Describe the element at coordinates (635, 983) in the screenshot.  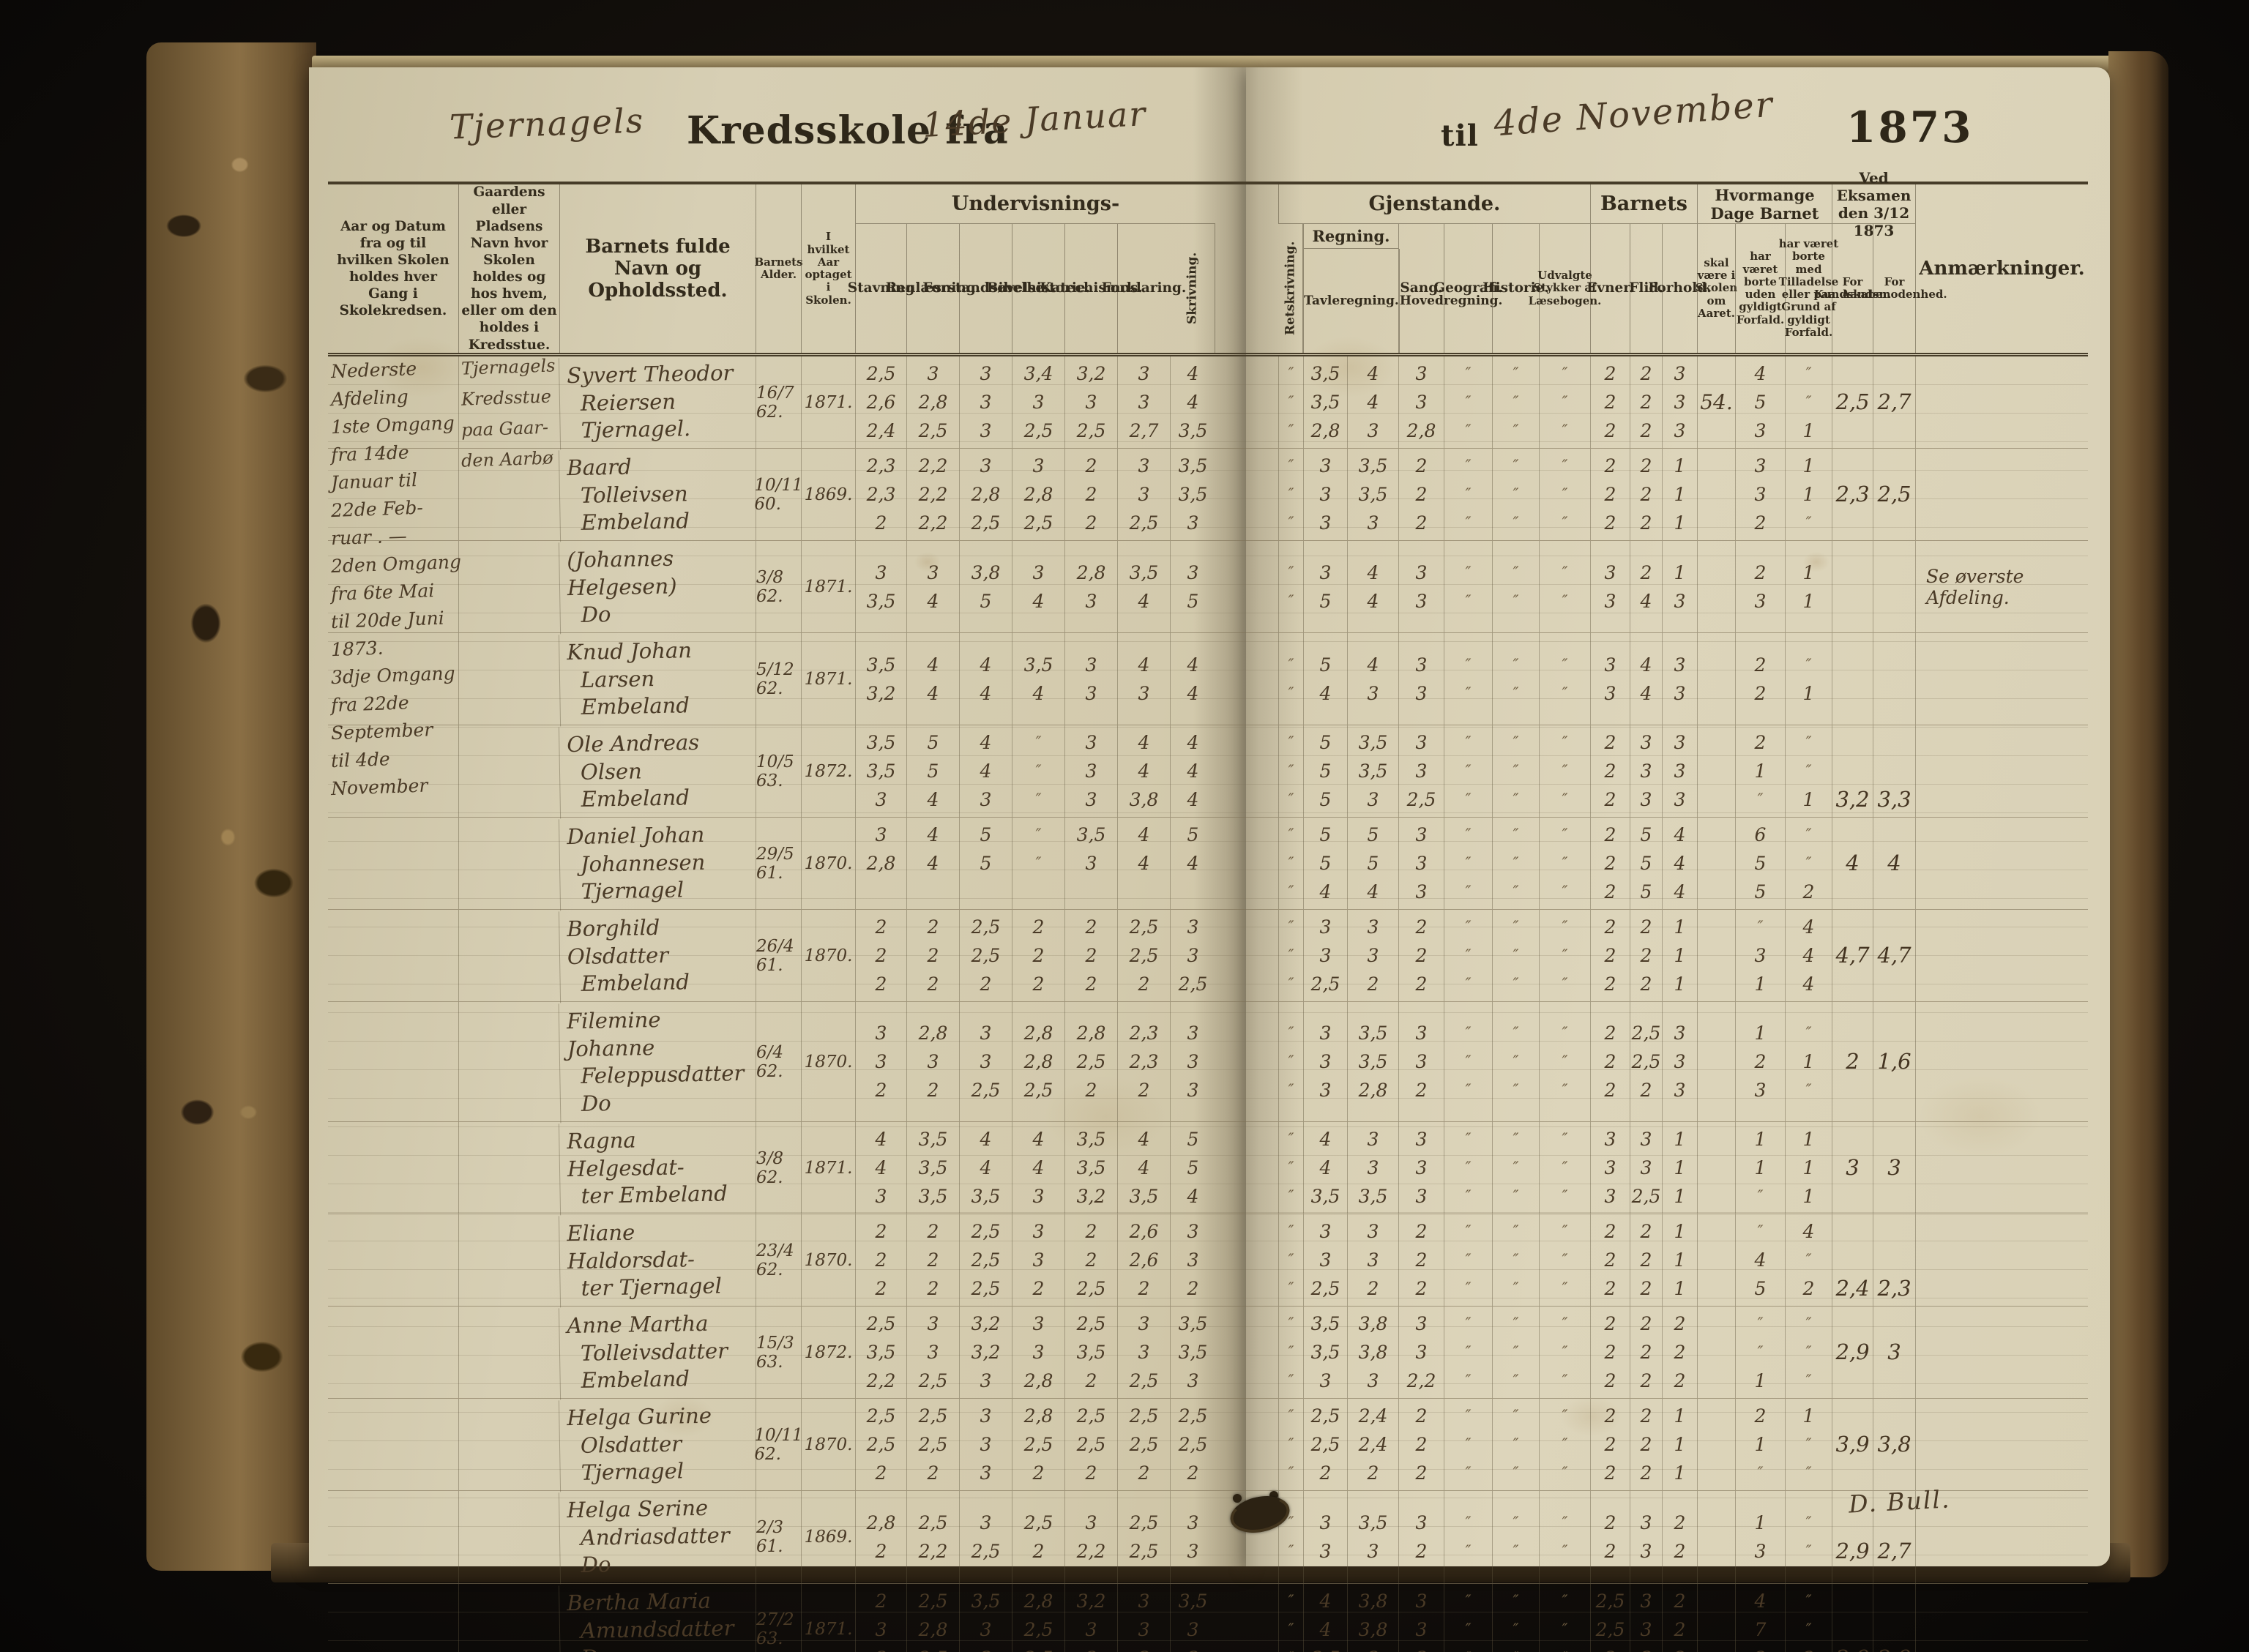
I see `student-name-line: Embeland` at that location.